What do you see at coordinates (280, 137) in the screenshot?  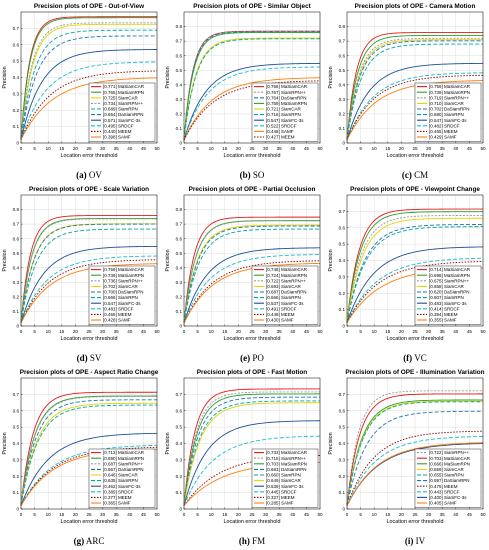 I see `legend-entry: [0.427] MEEM` at bounding box center [280, 137].